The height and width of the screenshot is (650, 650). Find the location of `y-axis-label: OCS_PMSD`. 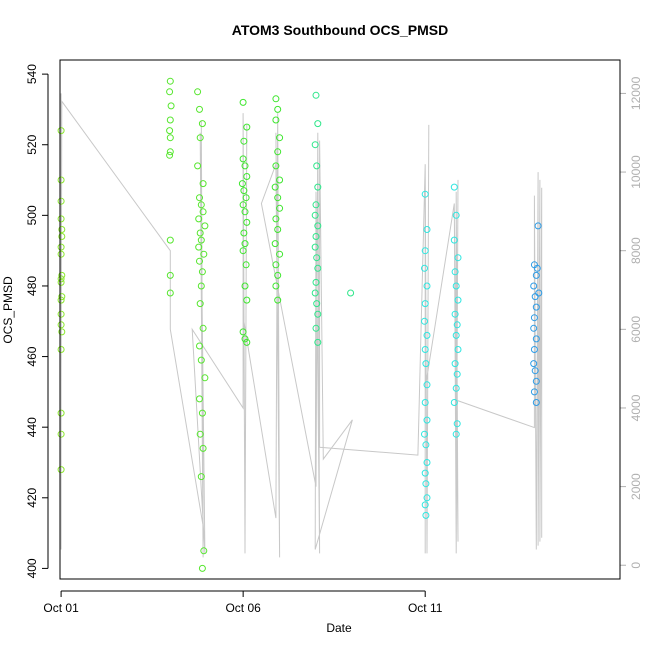

y-axis-label: OCS_PMSD is located at coordinates (8, 310).